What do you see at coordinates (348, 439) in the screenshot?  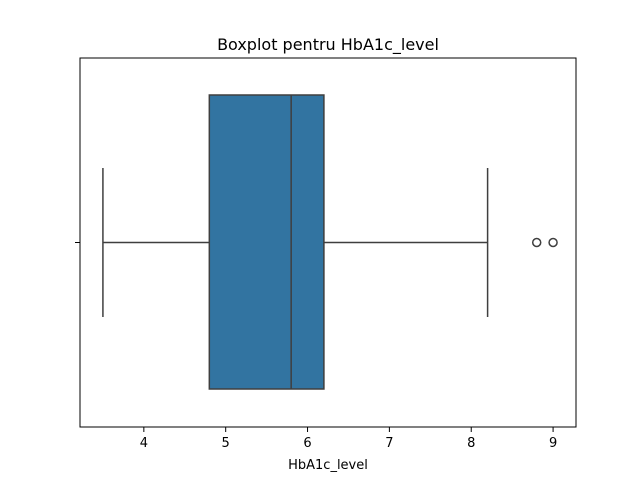 I see `x-axis-ticks: 4 5 6 7 8 9` at bounding box center [348, 439].